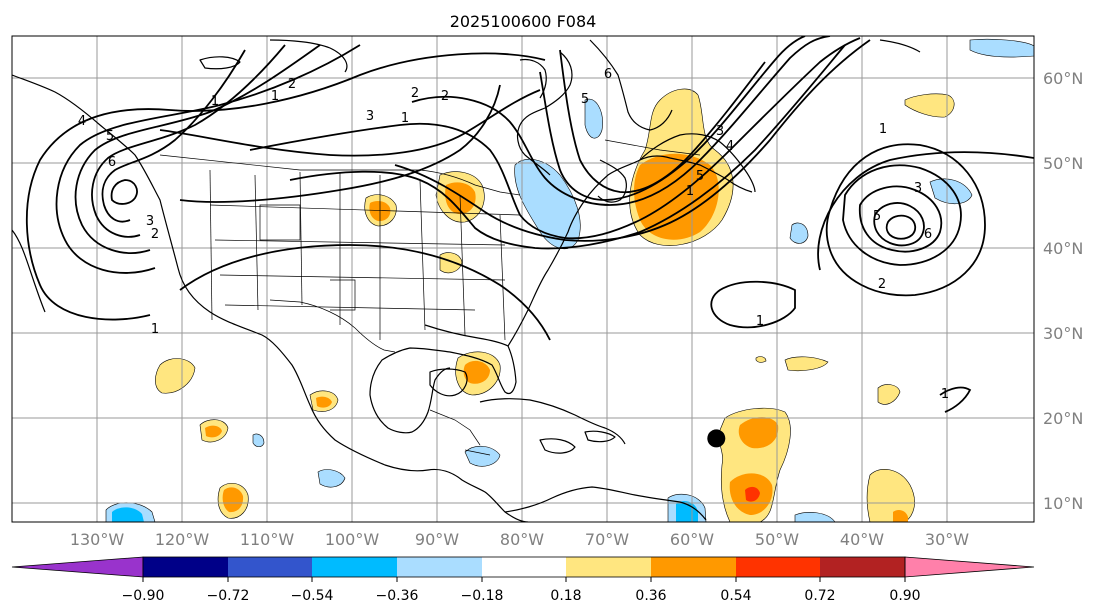  Describe the element at coordinates (904, 596) in the screenshot. I see `colorbar-tick-label: 0.90` at that location.